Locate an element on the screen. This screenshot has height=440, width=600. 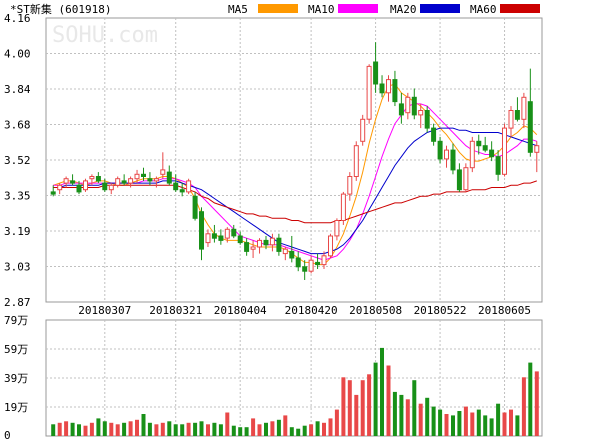
x-tick-label: 20180307 is located at coordinates (104, 310).